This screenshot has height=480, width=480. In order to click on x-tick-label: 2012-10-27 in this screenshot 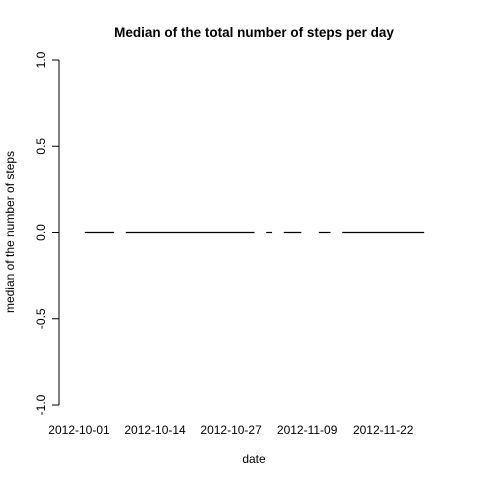, I will do `click(231, 430)`.